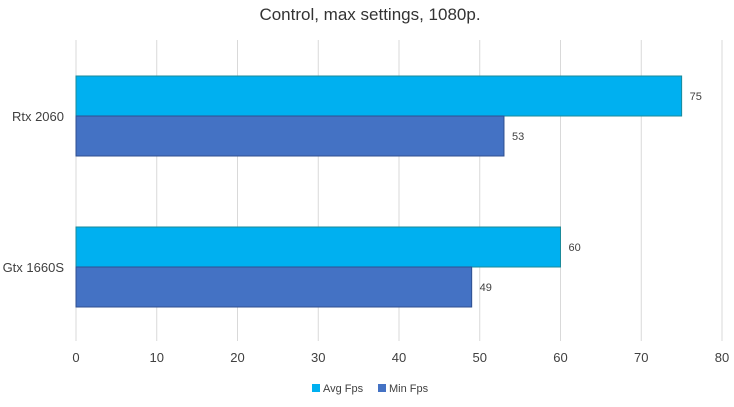 The image size is (734, 407). I want to click on x-tick-labels: 0 10 20 30 40 50 60 70 80, so click(400, 357).